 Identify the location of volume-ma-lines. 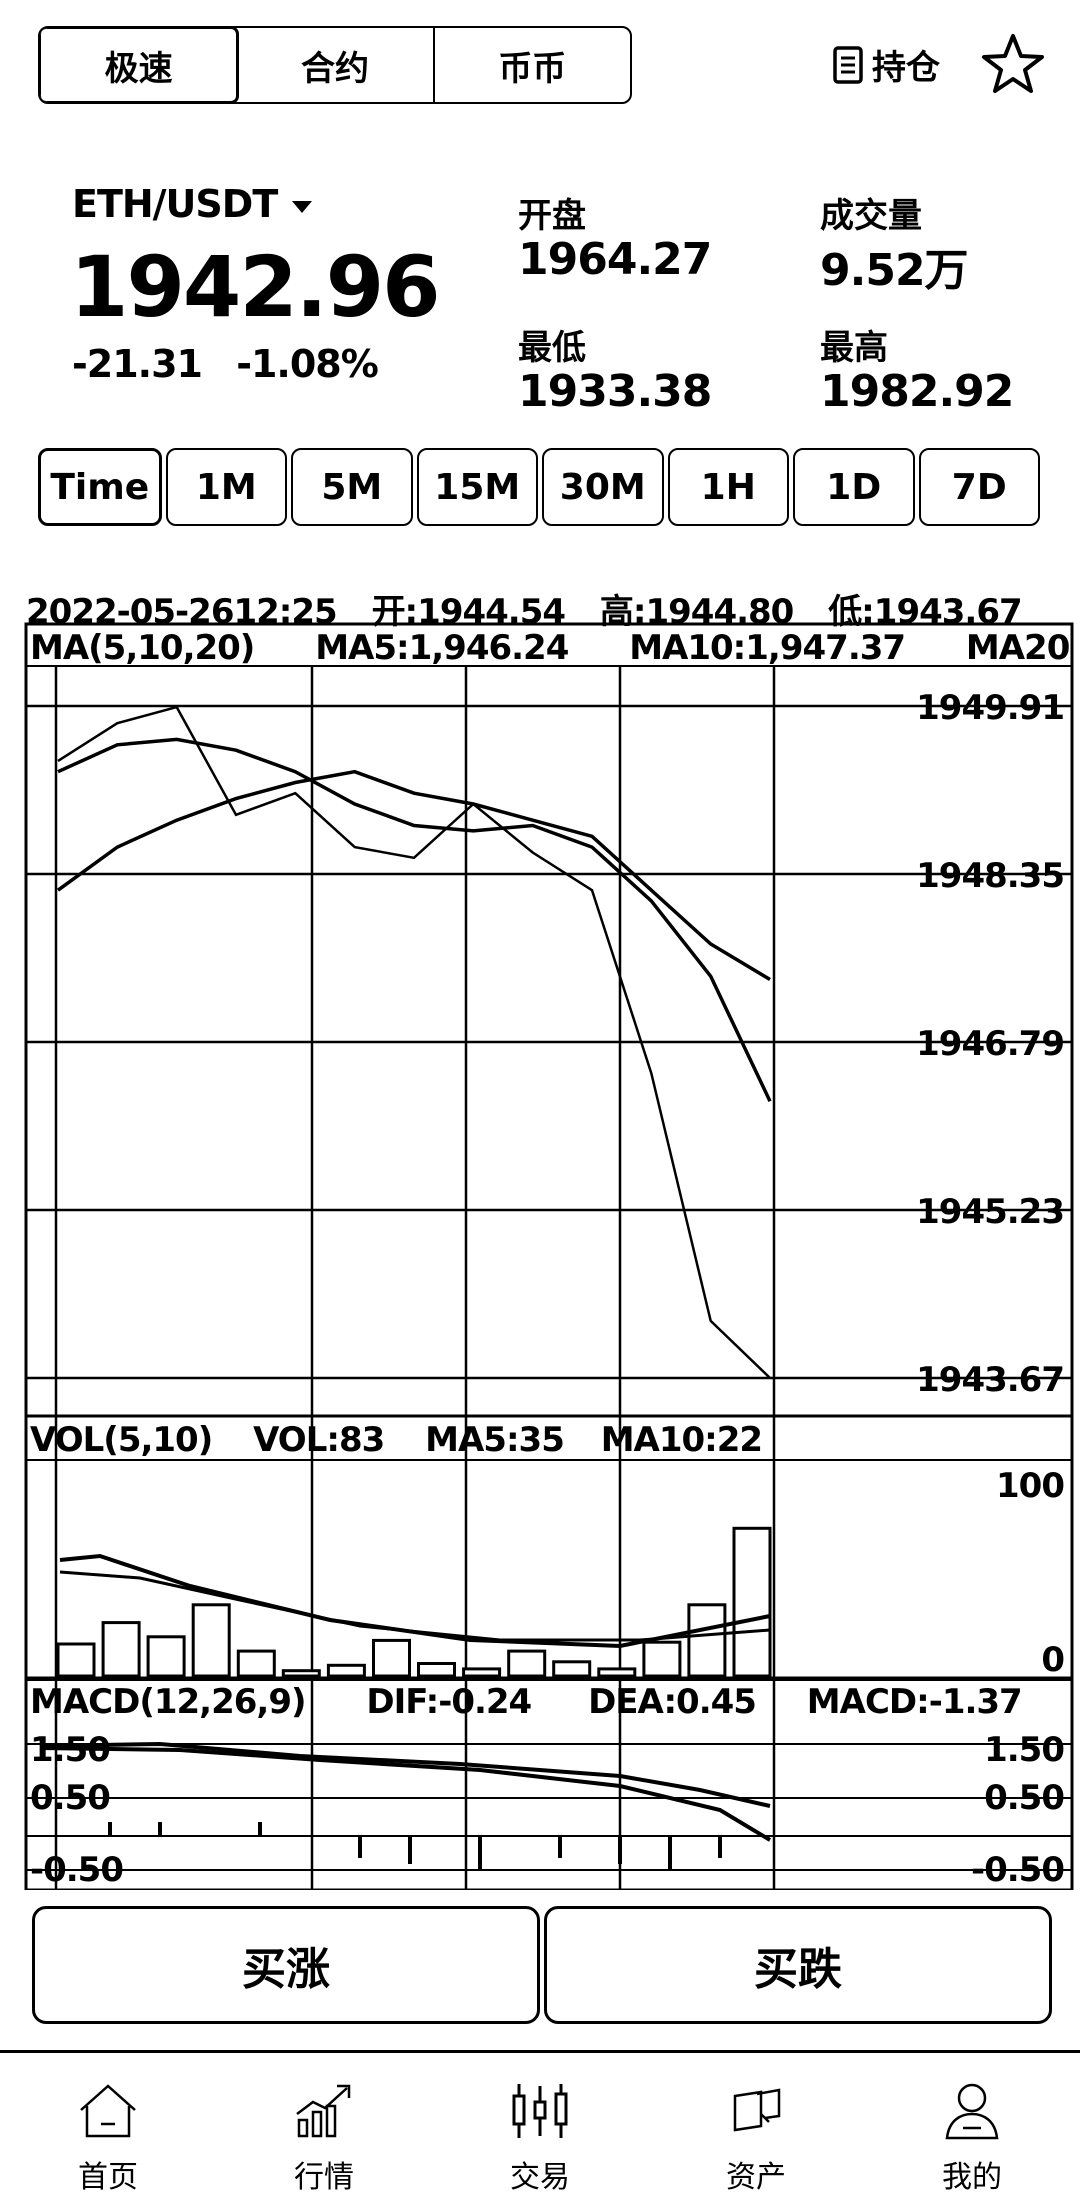
(415, 1601).